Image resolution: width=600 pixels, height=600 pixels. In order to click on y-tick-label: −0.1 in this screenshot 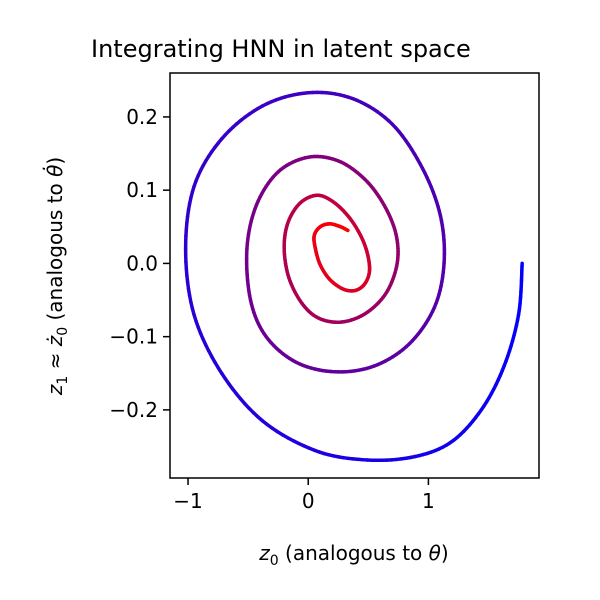, I will do `click(133, 337)`.